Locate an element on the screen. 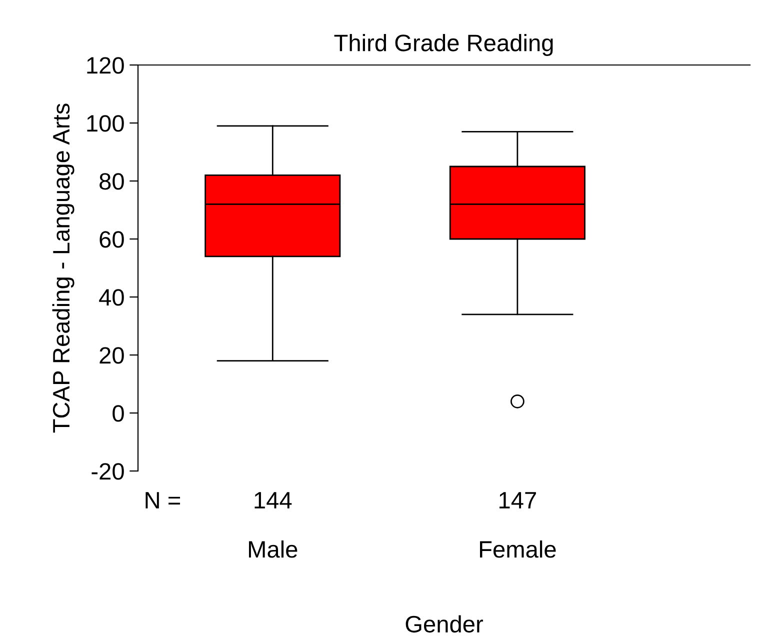  y-axis-title: TCAP Reading - Language Arts is located at coordinates (63, 268).